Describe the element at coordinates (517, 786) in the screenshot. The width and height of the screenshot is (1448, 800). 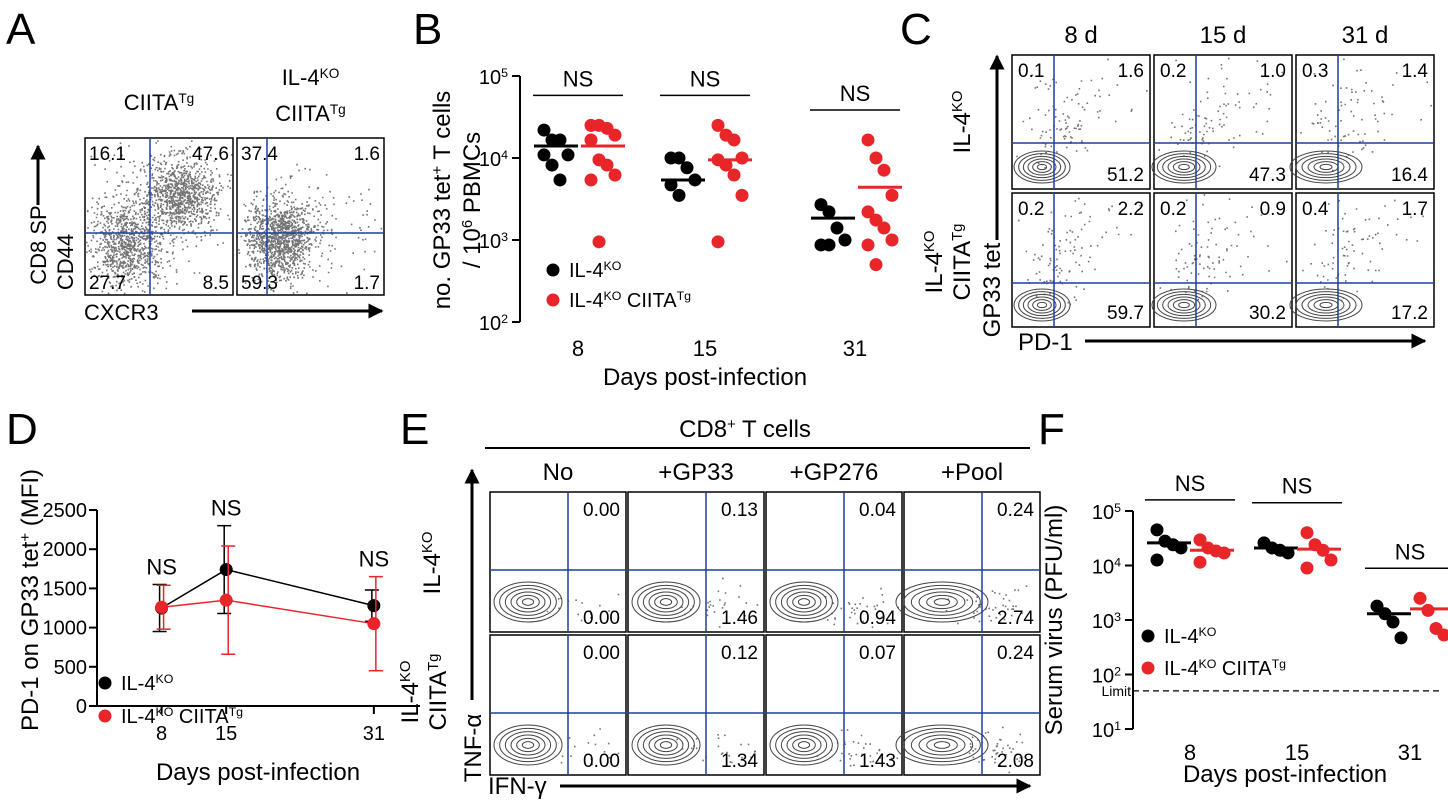
I see `x-axis-label: IFN-γ` at that location.